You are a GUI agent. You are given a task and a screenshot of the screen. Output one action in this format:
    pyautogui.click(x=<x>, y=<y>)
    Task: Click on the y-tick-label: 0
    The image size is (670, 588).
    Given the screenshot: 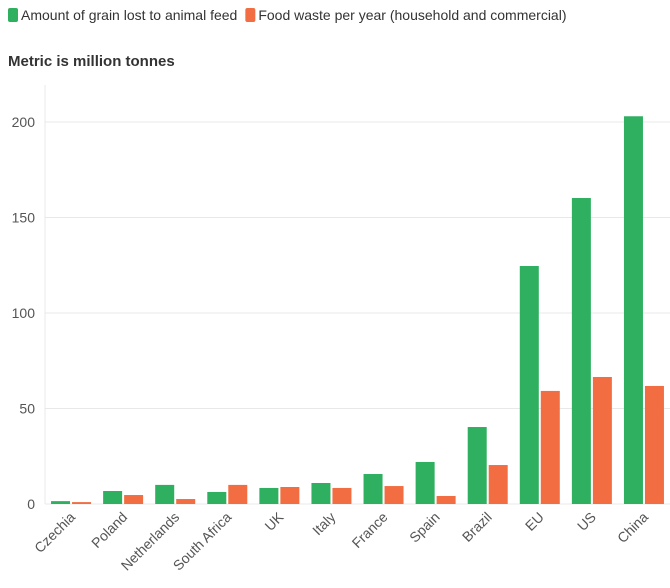 What is the action you would take?
    pyautogui.click(x=31, y=504)
    